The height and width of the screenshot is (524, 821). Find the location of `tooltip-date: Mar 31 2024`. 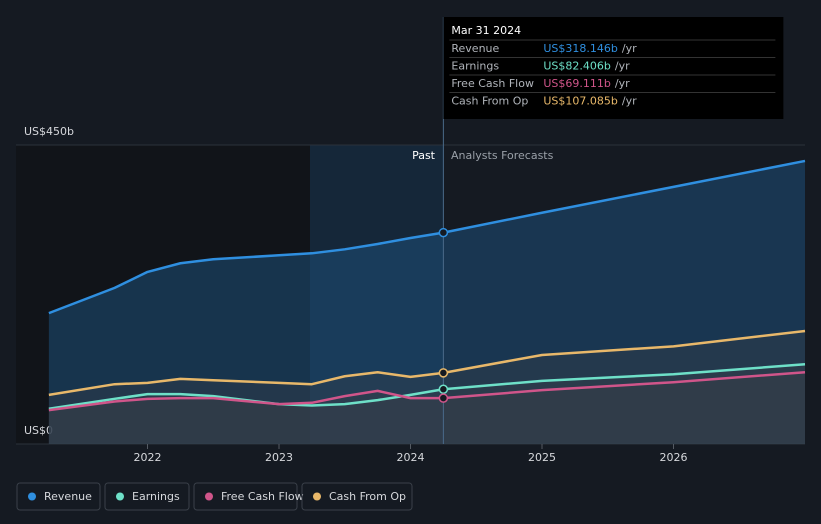

tooltip-date: Mar 31 2024 is located at coordinates (486, 30).